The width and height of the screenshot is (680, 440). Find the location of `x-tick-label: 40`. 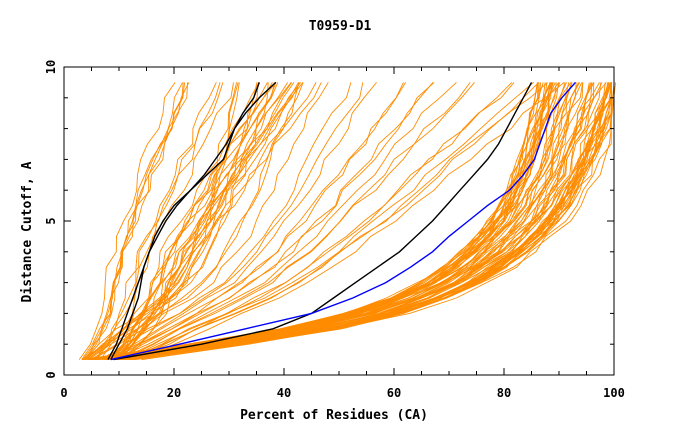

x-tick-label: 40 is located at coordinates (284, 393).